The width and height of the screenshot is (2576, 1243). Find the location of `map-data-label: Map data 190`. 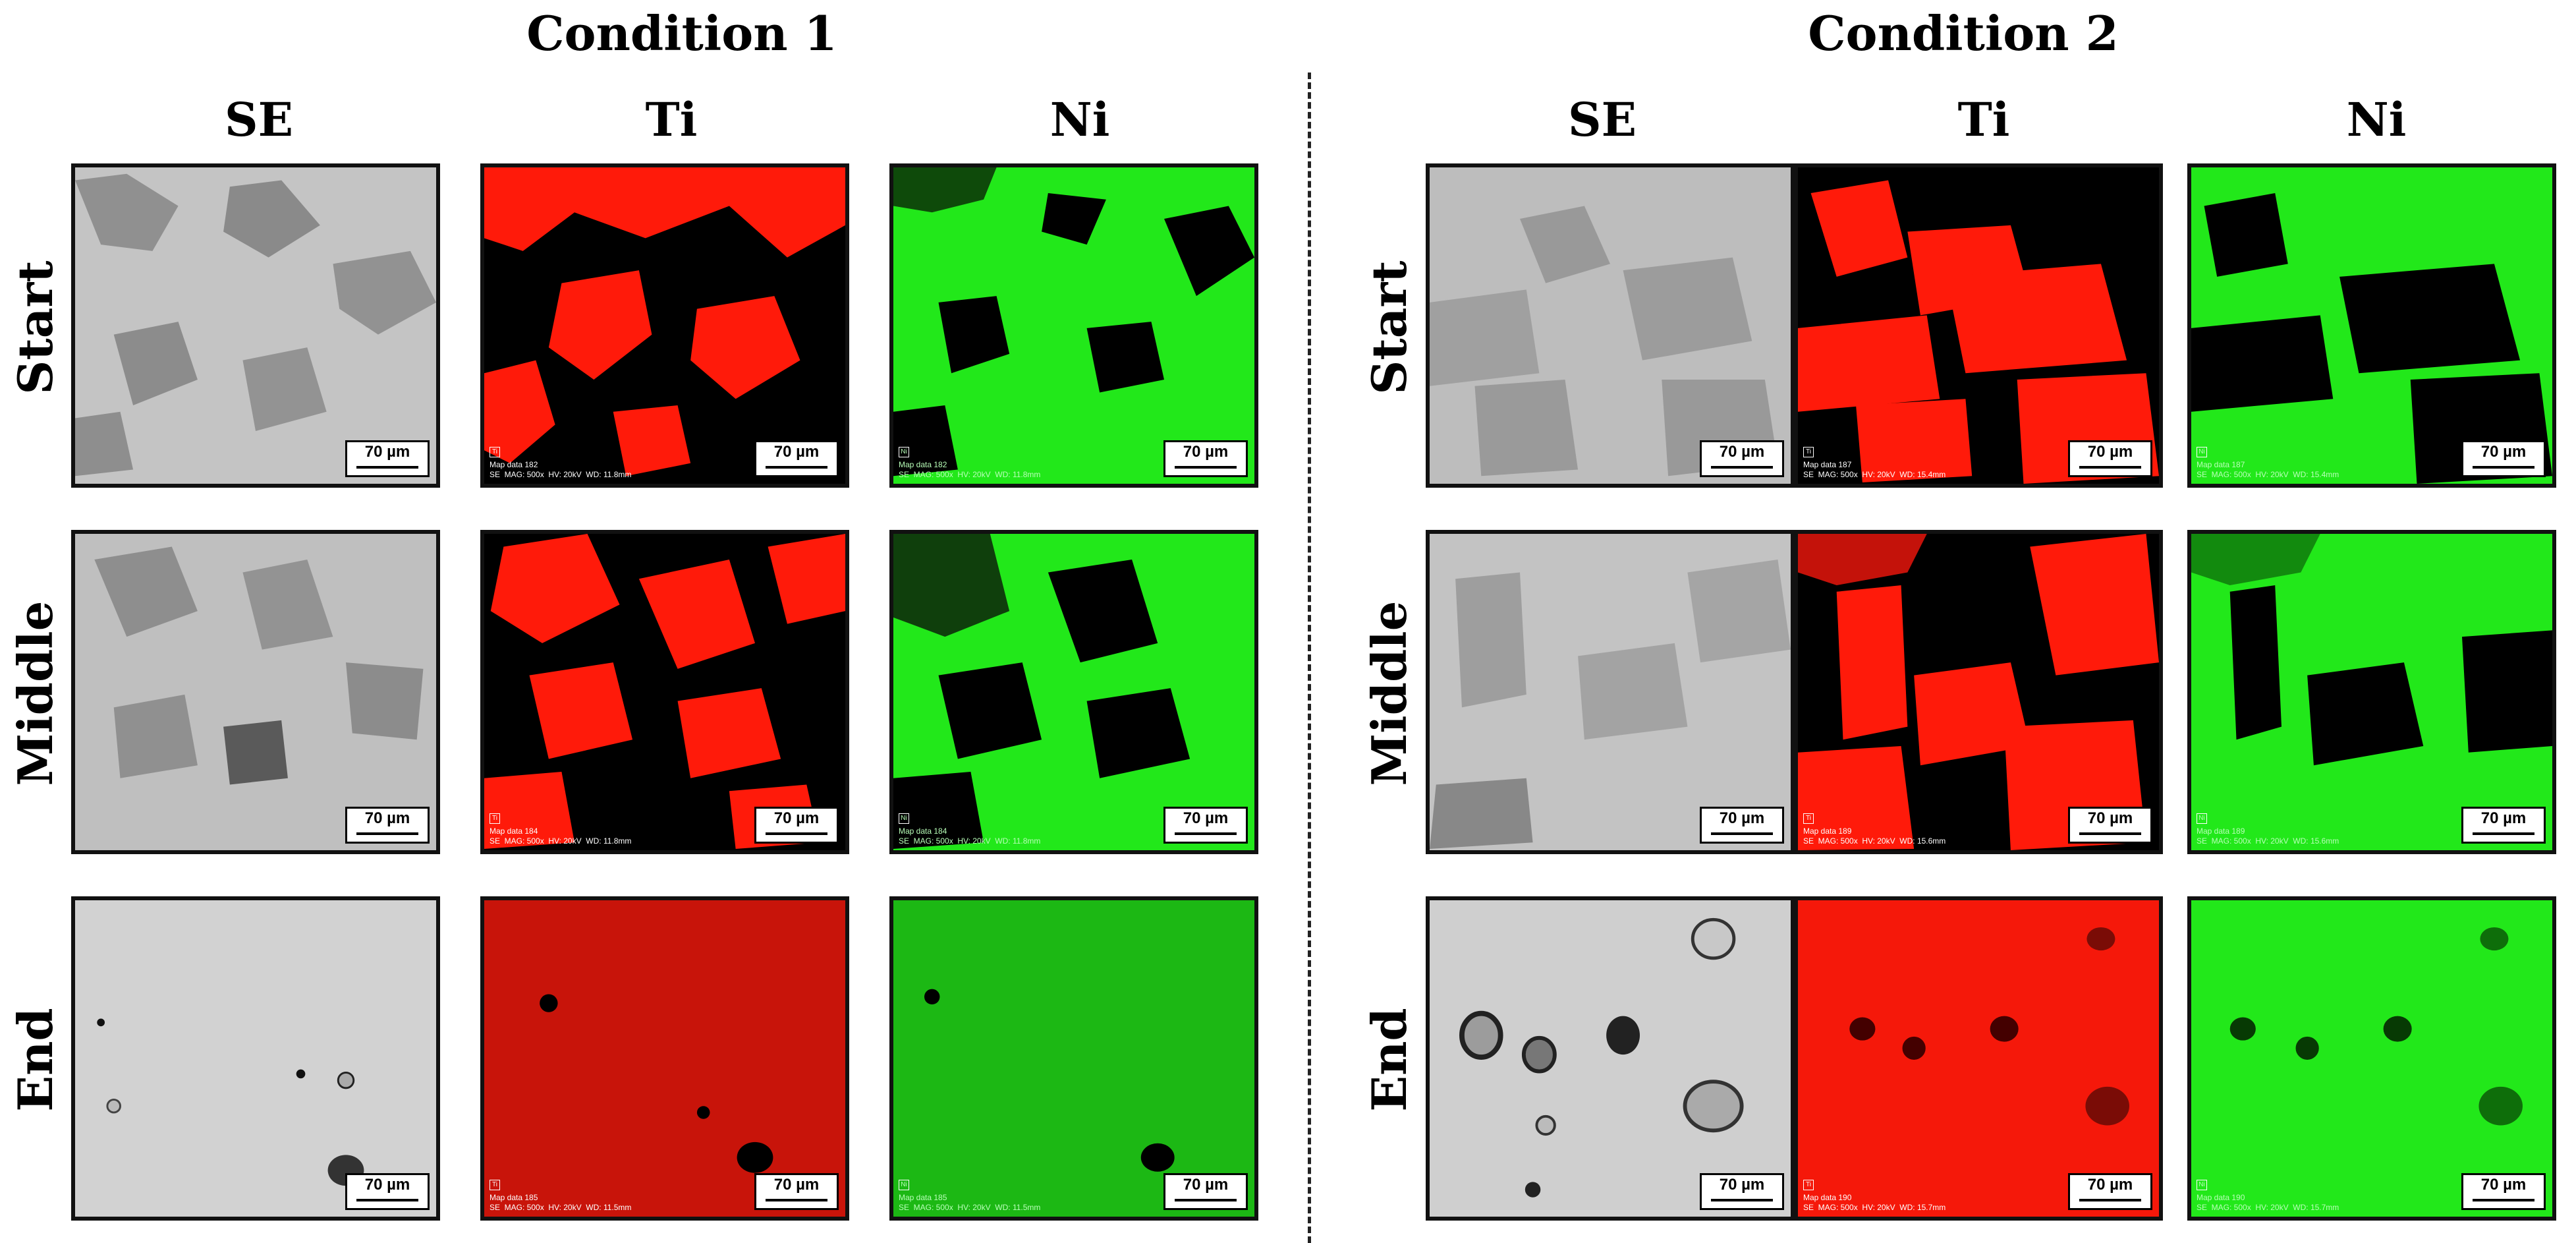

map-data-label: Map data 190 is located at coordinates (2221, 1197).